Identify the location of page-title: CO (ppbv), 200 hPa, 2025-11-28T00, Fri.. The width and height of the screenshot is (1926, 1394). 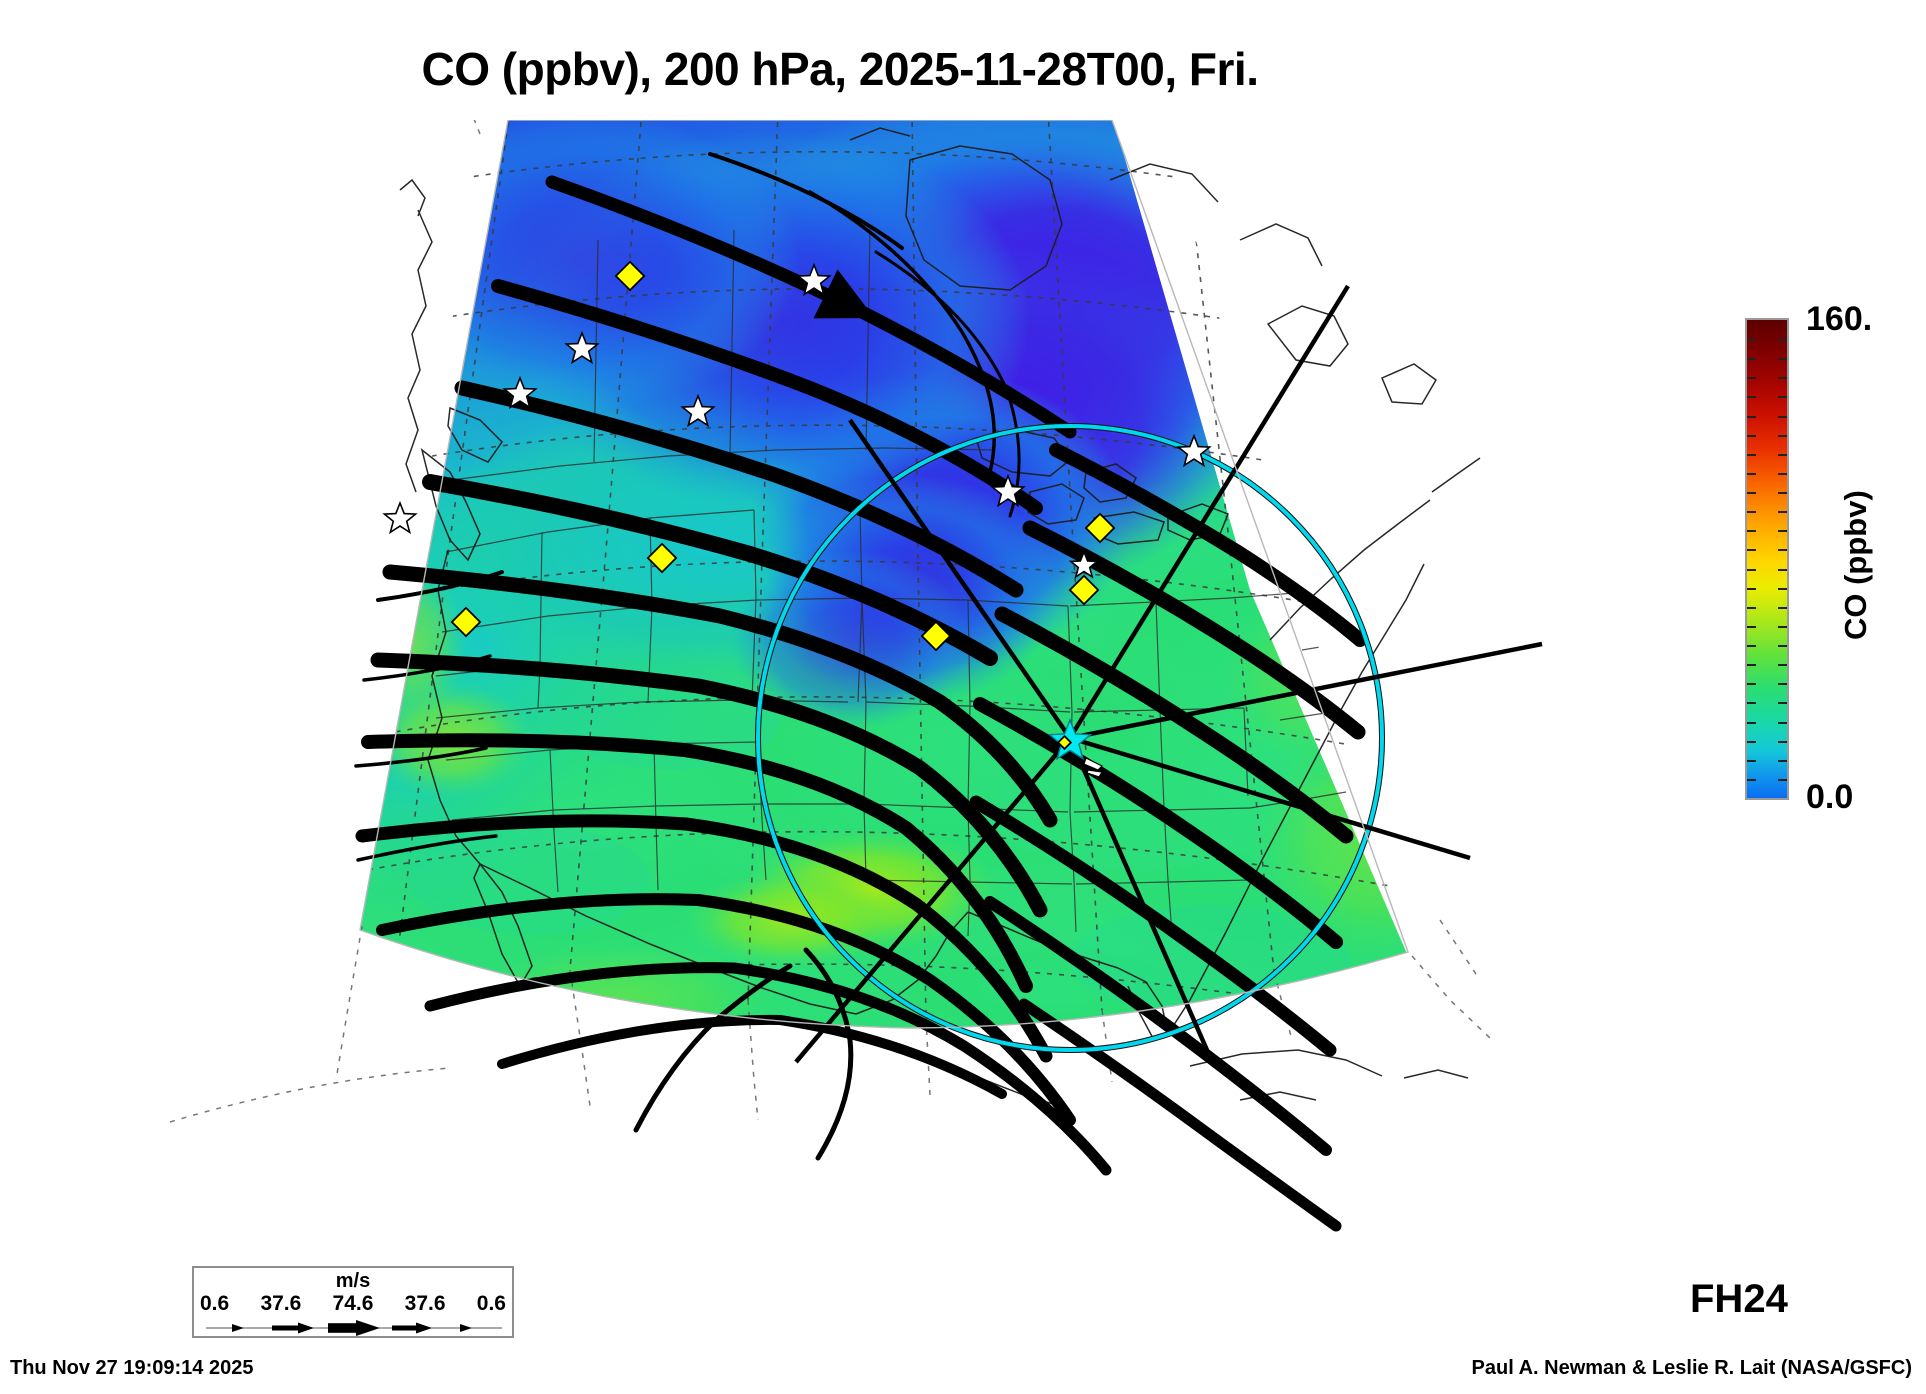
(840, 69).